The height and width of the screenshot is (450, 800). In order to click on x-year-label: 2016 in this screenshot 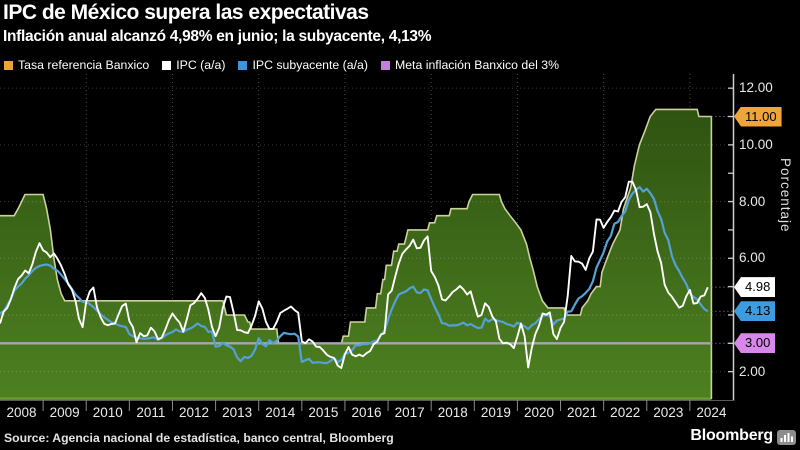, I will do `click(366, 412)`.